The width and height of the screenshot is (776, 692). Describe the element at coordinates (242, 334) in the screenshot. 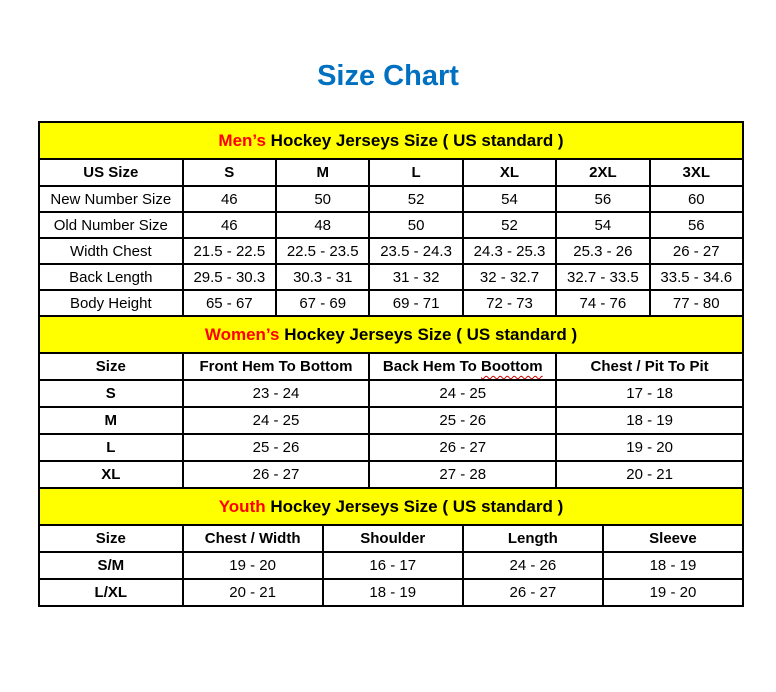

I see `womens-heading-keyword: Women’s` at that location.